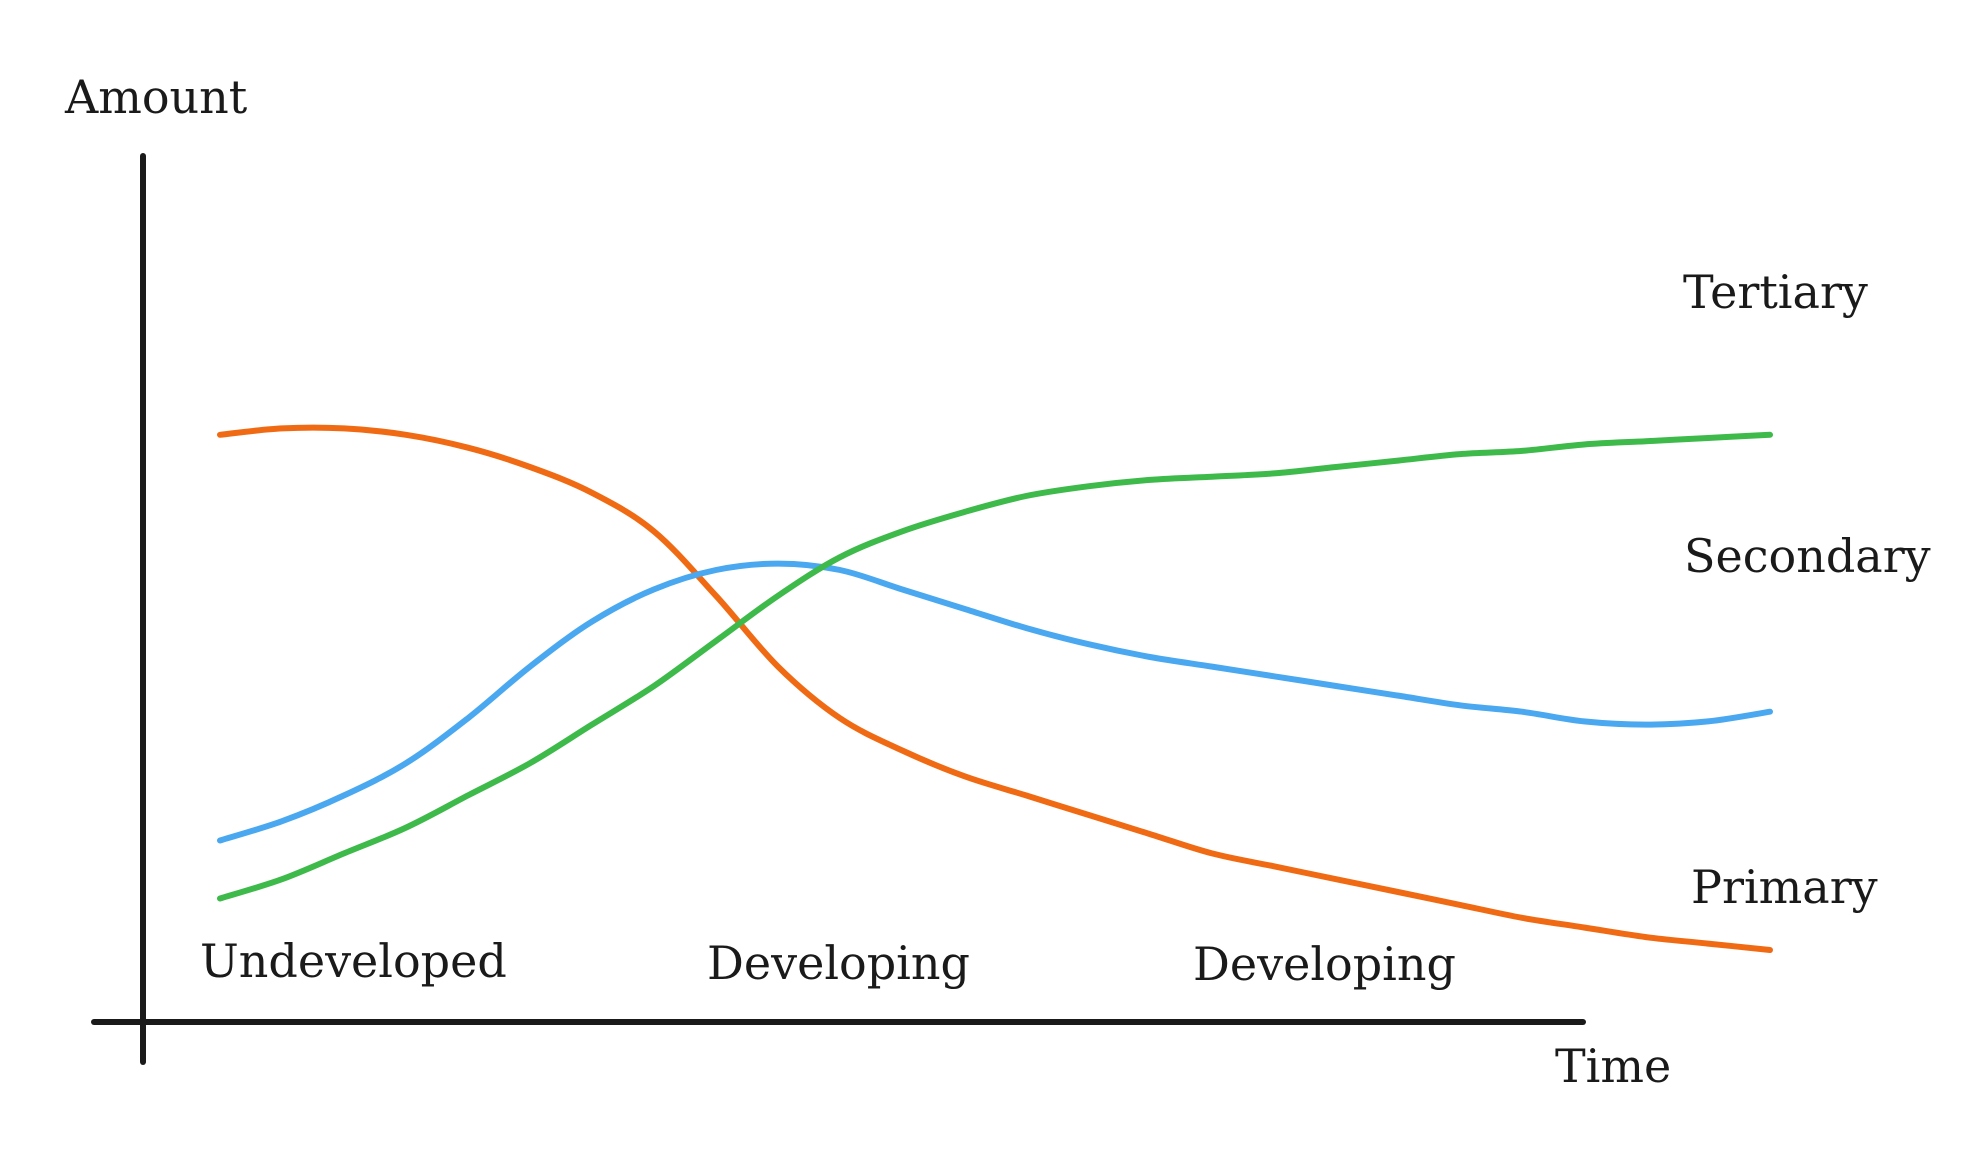  Describe the element at coordinates (1784, 887) in the screenshot. I see `series-label-primary: Primary` at that location.